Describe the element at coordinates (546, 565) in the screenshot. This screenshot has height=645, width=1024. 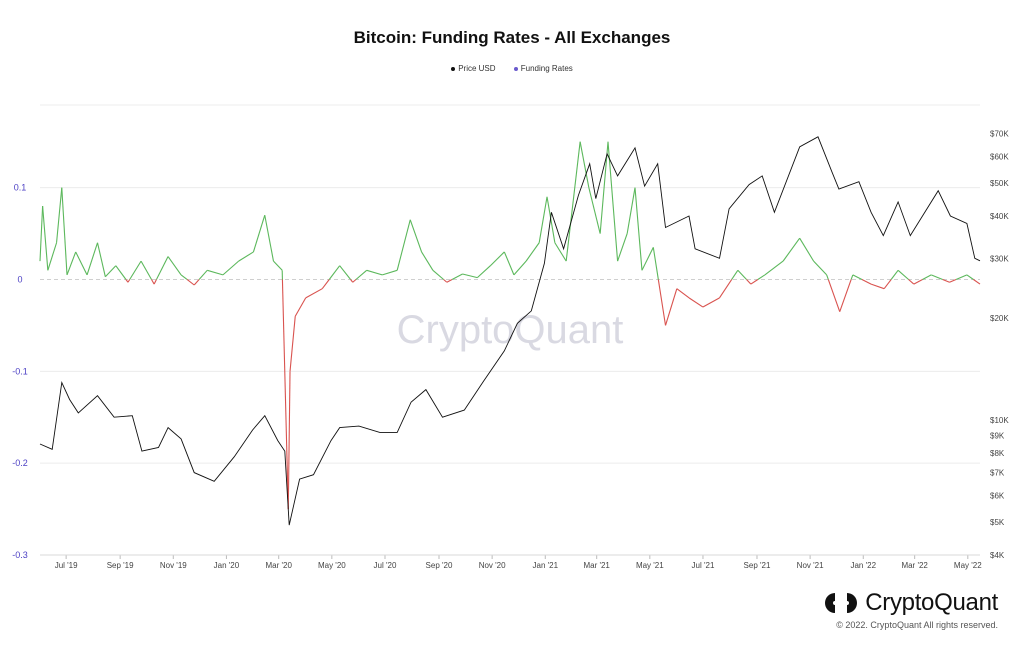
I see `x-tick-label: Jan '21` at that location.